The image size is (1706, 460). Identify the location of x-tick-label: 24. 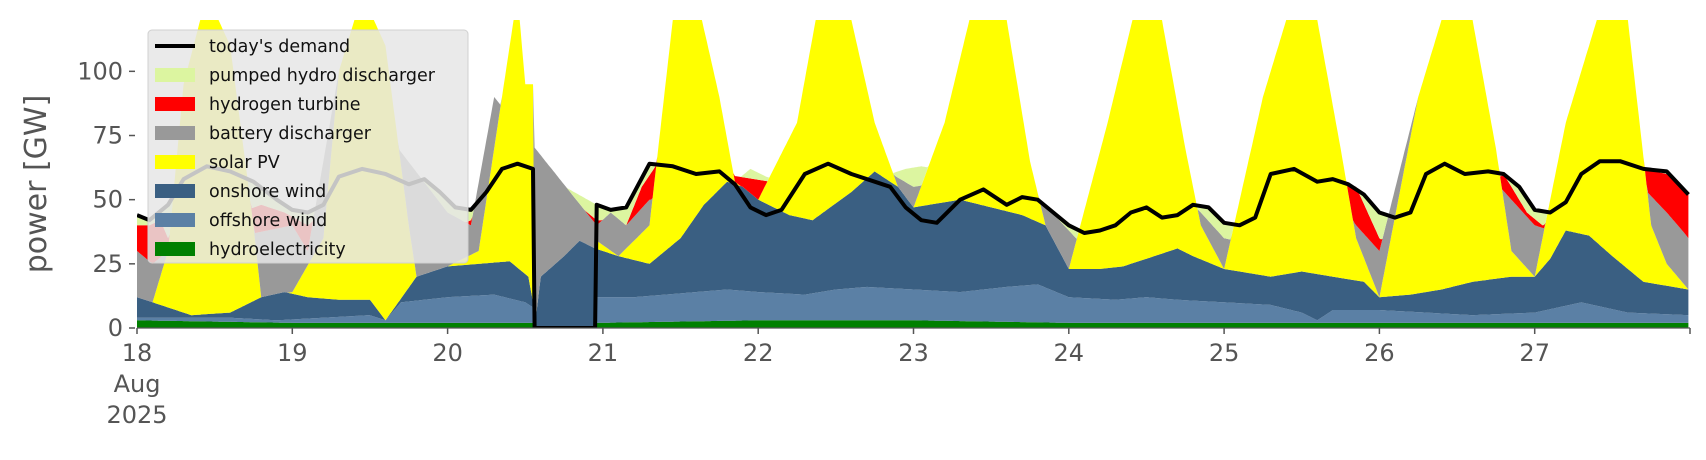
(1069, 353).